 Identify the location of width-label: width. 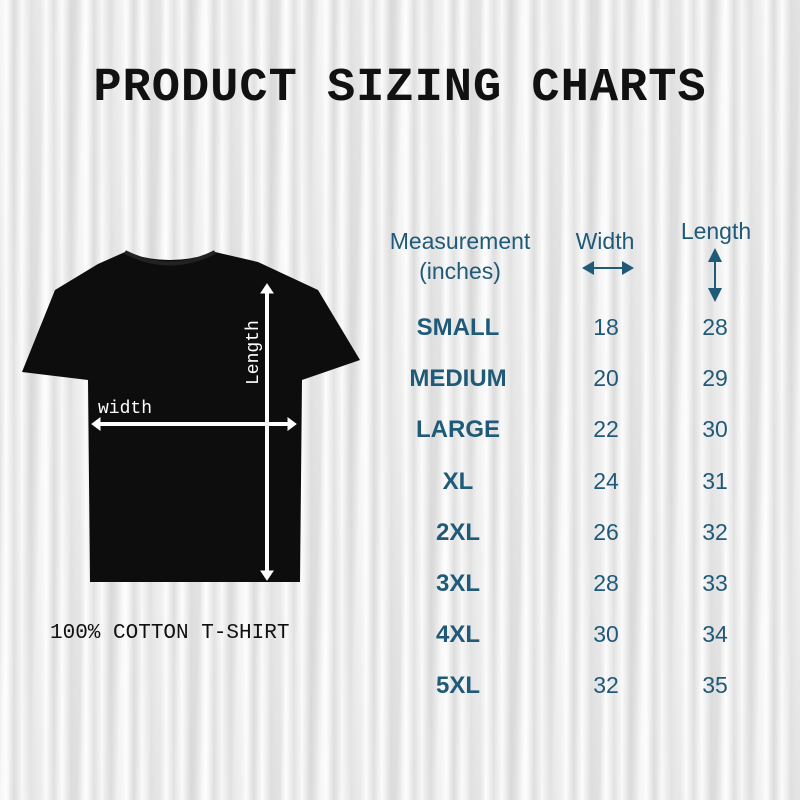
(125, 409).